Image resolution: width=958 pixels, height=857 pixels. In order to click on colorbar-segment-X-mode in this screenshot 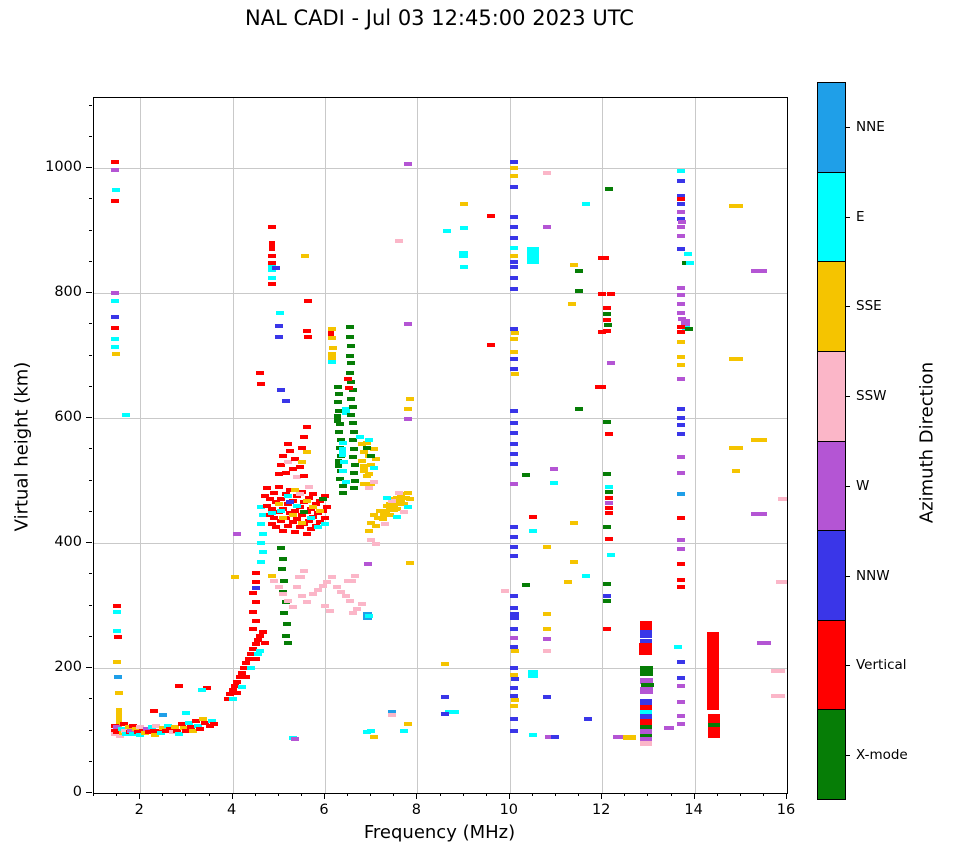, I will do `click(831, 754)`.